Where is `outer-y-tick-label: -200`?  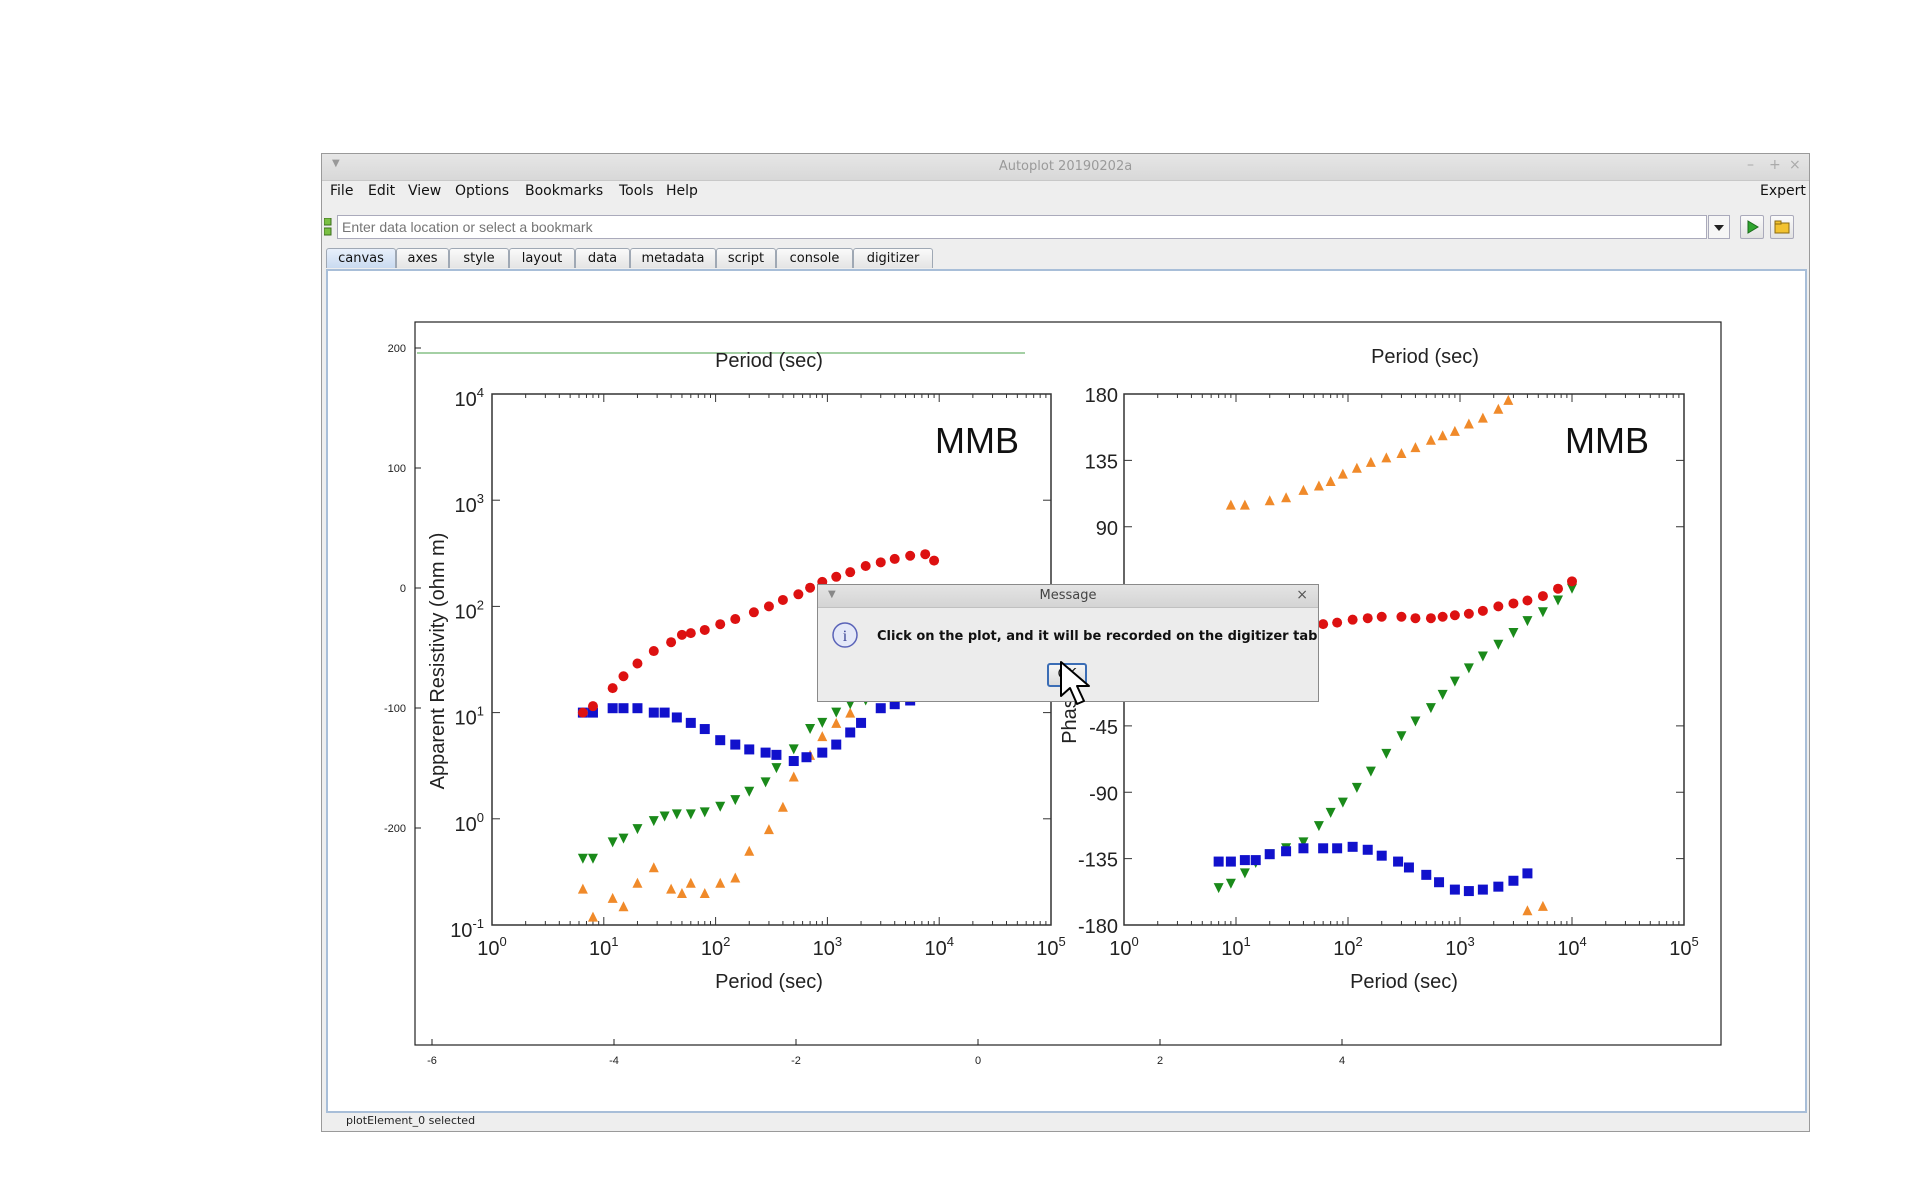
outer-y-tick-label: -200 is located at coordinates (395, 829).